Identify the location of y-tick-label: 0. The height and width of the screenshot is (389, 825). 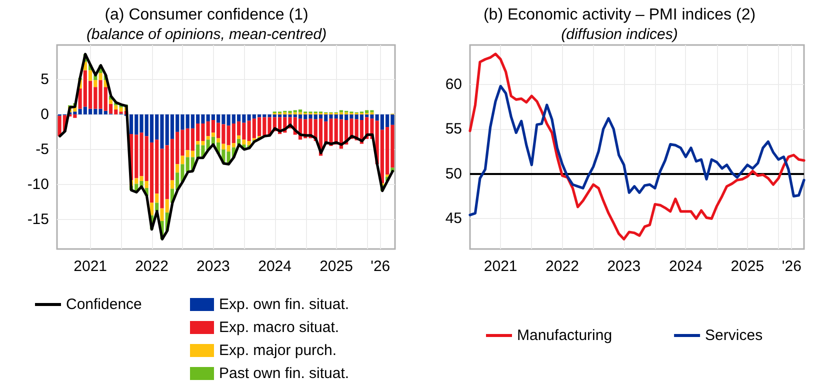
(44, 114).